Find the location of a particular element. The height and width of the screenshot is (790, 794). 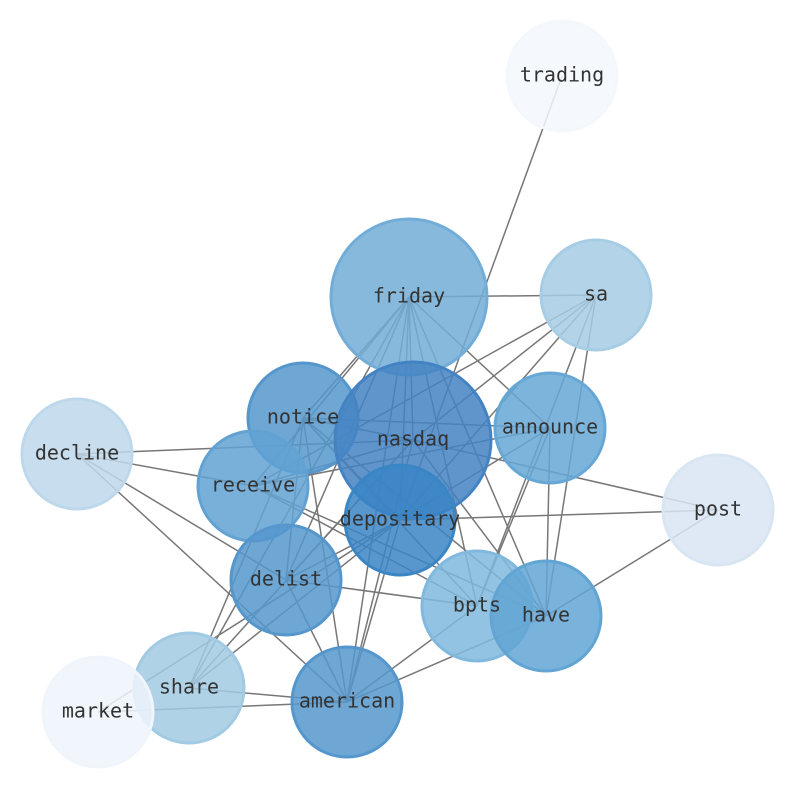

node-label: market is located at coordinates (98, 711).